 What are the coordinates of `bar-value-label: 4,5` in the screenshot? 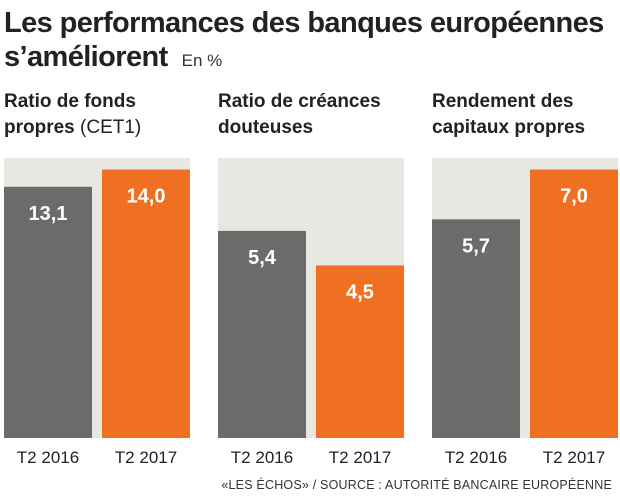 It's located at (360, 292).